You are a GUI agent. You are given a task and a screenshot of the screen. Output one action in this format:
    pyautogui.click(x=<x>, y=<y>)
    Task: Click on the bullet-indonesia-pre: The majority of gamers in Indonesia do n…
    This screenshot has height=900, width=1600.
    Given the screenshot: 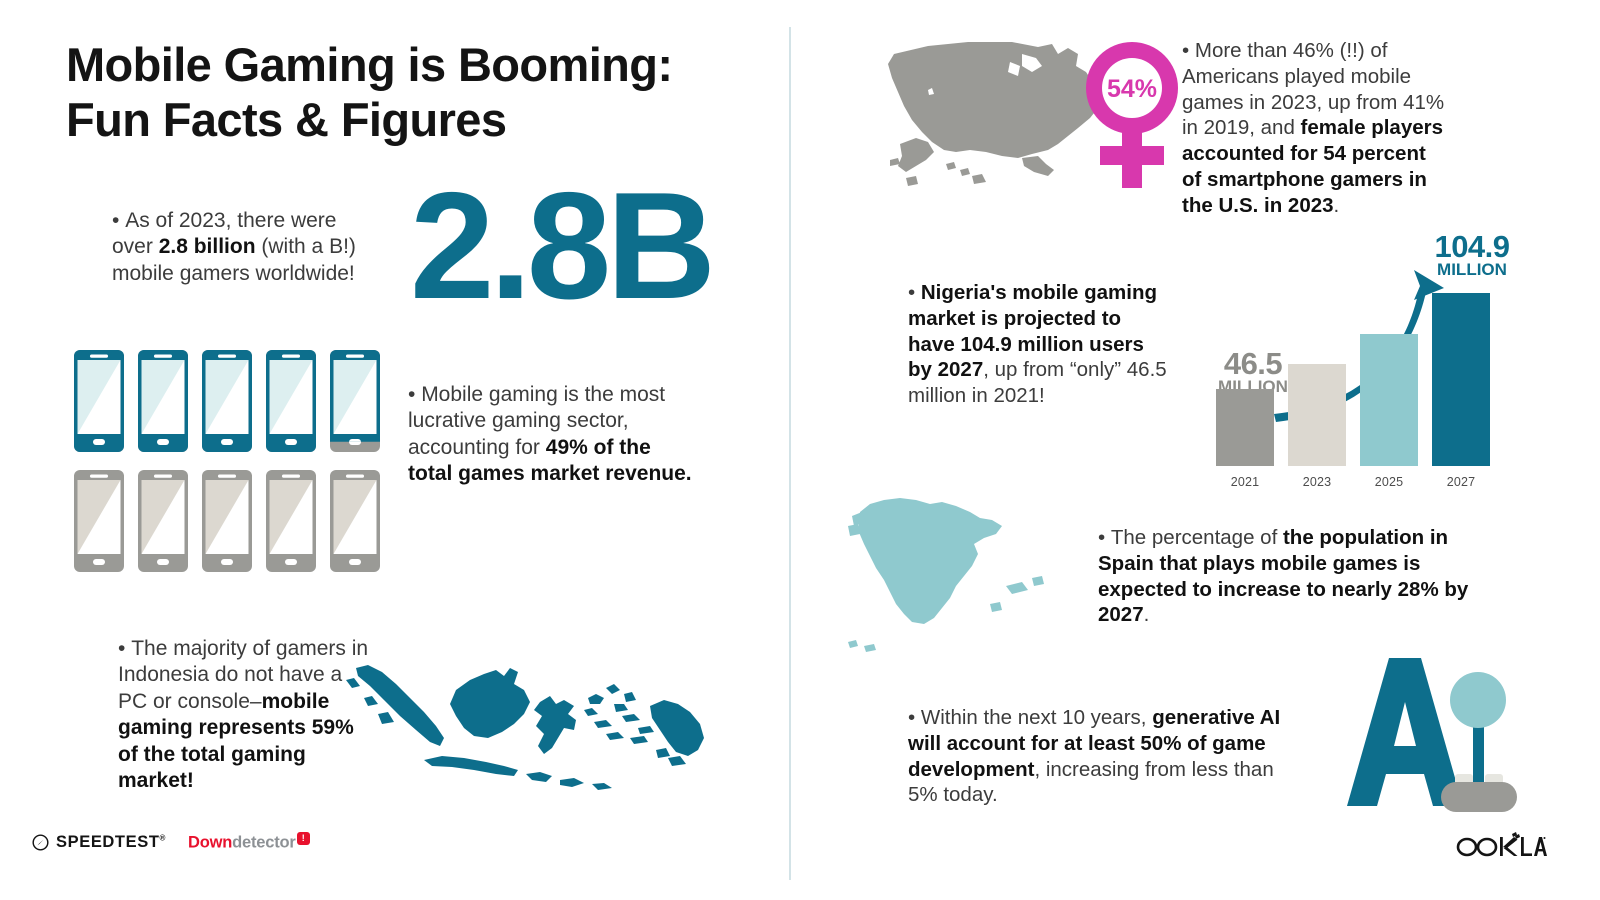 What is the action you would take?
    pyautogui.click(x=243, y=675)
    